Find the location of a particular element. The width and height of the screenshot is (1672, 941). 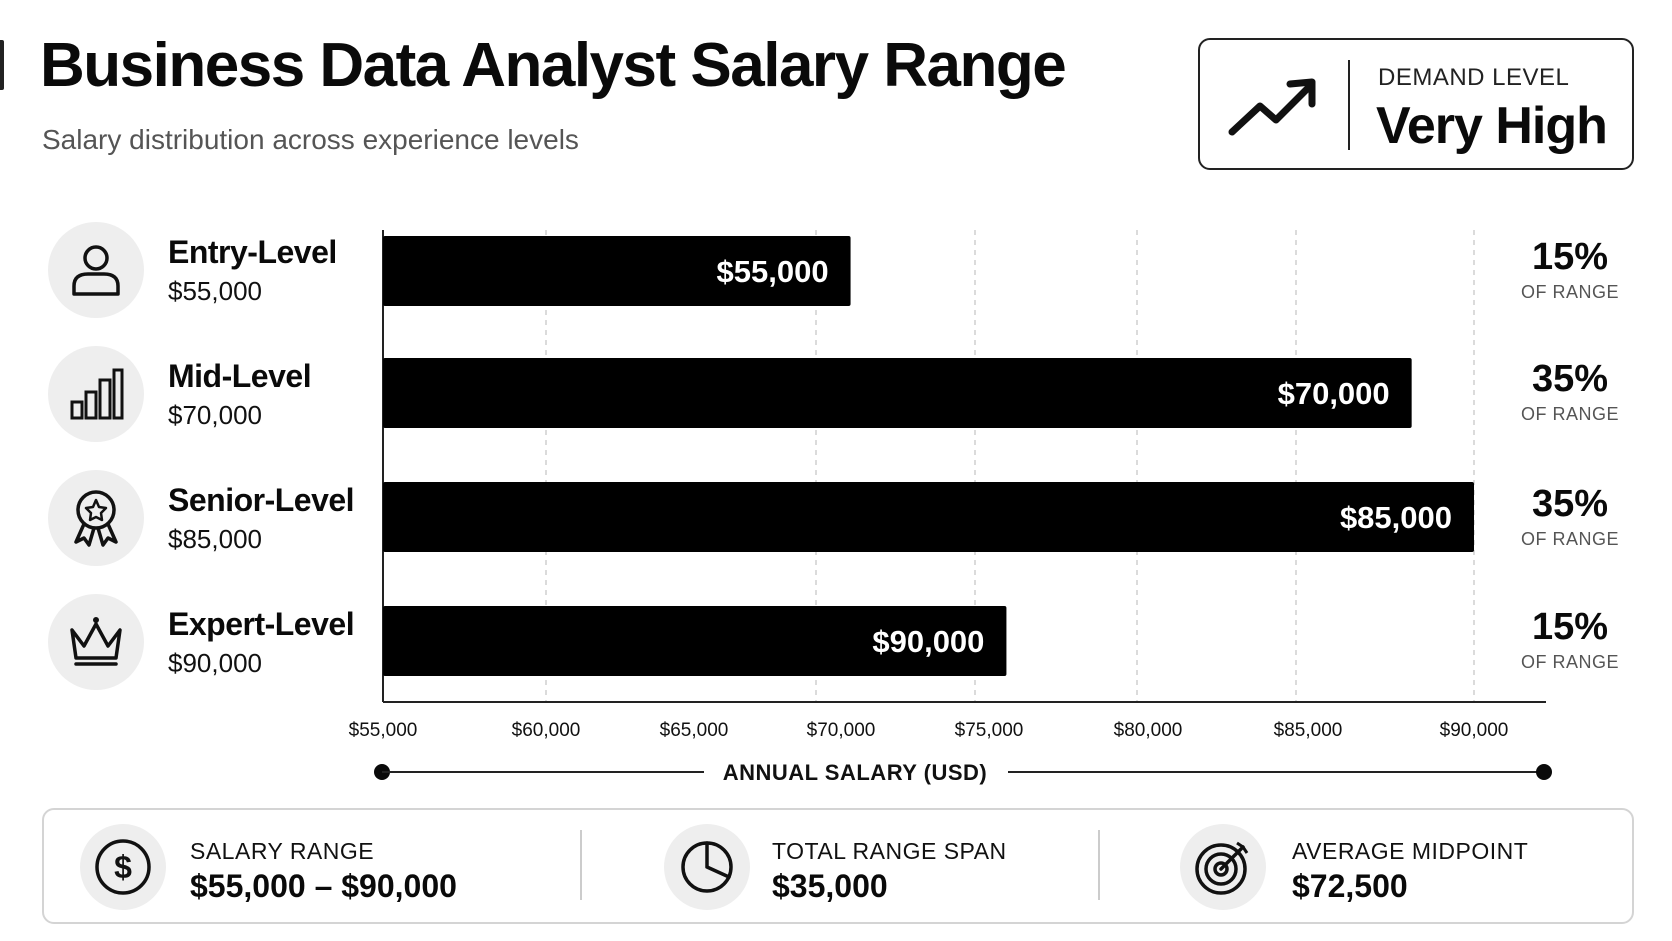

bar-chart-icon is located at coordinates (97, 394).